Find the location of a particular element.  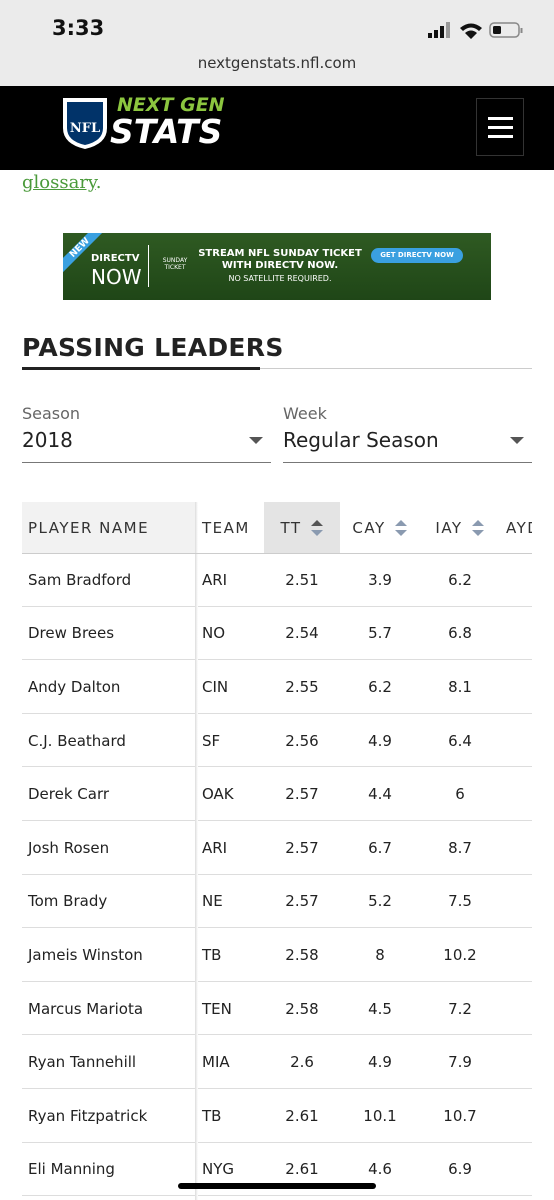

filter-value: 2018 is located at coordinates (47, 440).